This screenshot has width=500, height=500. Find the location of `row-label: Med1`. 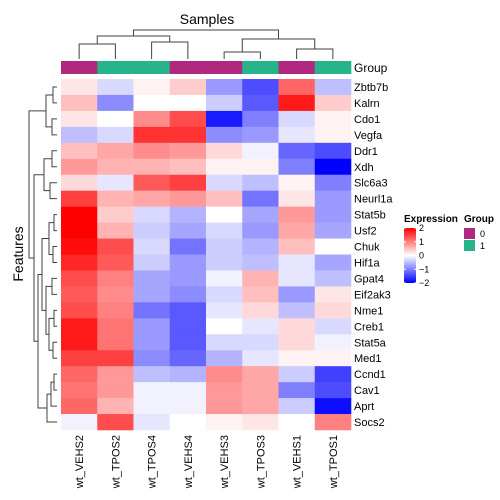

row-label: Med1 is located at coordinates (368, 359).